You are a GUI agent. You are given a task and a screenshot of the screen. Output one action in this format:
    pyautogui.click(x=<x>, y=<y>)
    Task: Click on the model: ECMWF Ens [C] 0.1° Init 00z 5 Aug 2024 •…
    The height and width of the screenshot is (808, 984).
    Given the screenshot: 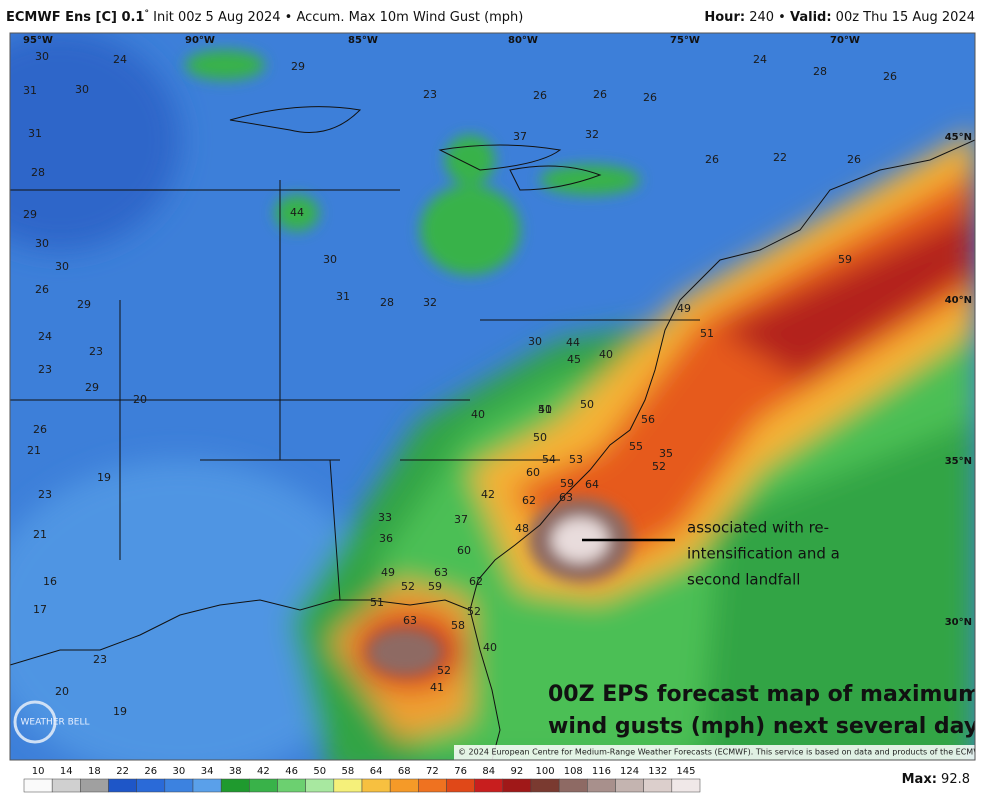 What is the action you would take?
    pyautogui.click(x=264, y=17)
    